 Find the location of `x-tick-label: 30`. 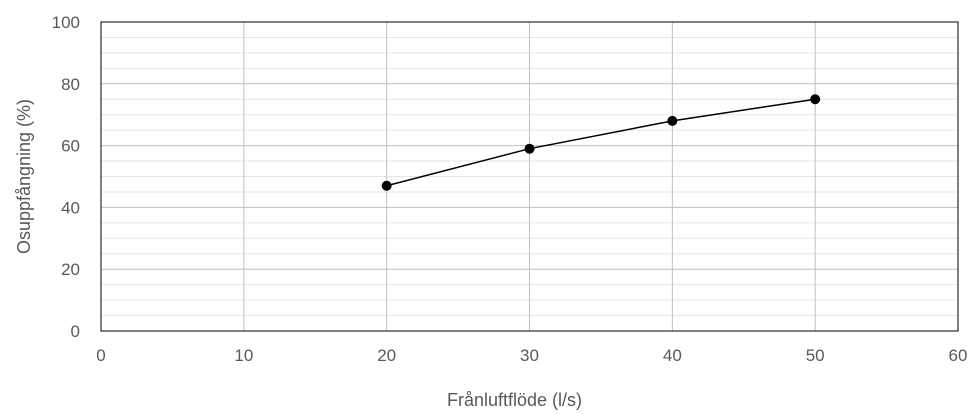

x-tick-label: 30 is located at coordinates (529, 355).